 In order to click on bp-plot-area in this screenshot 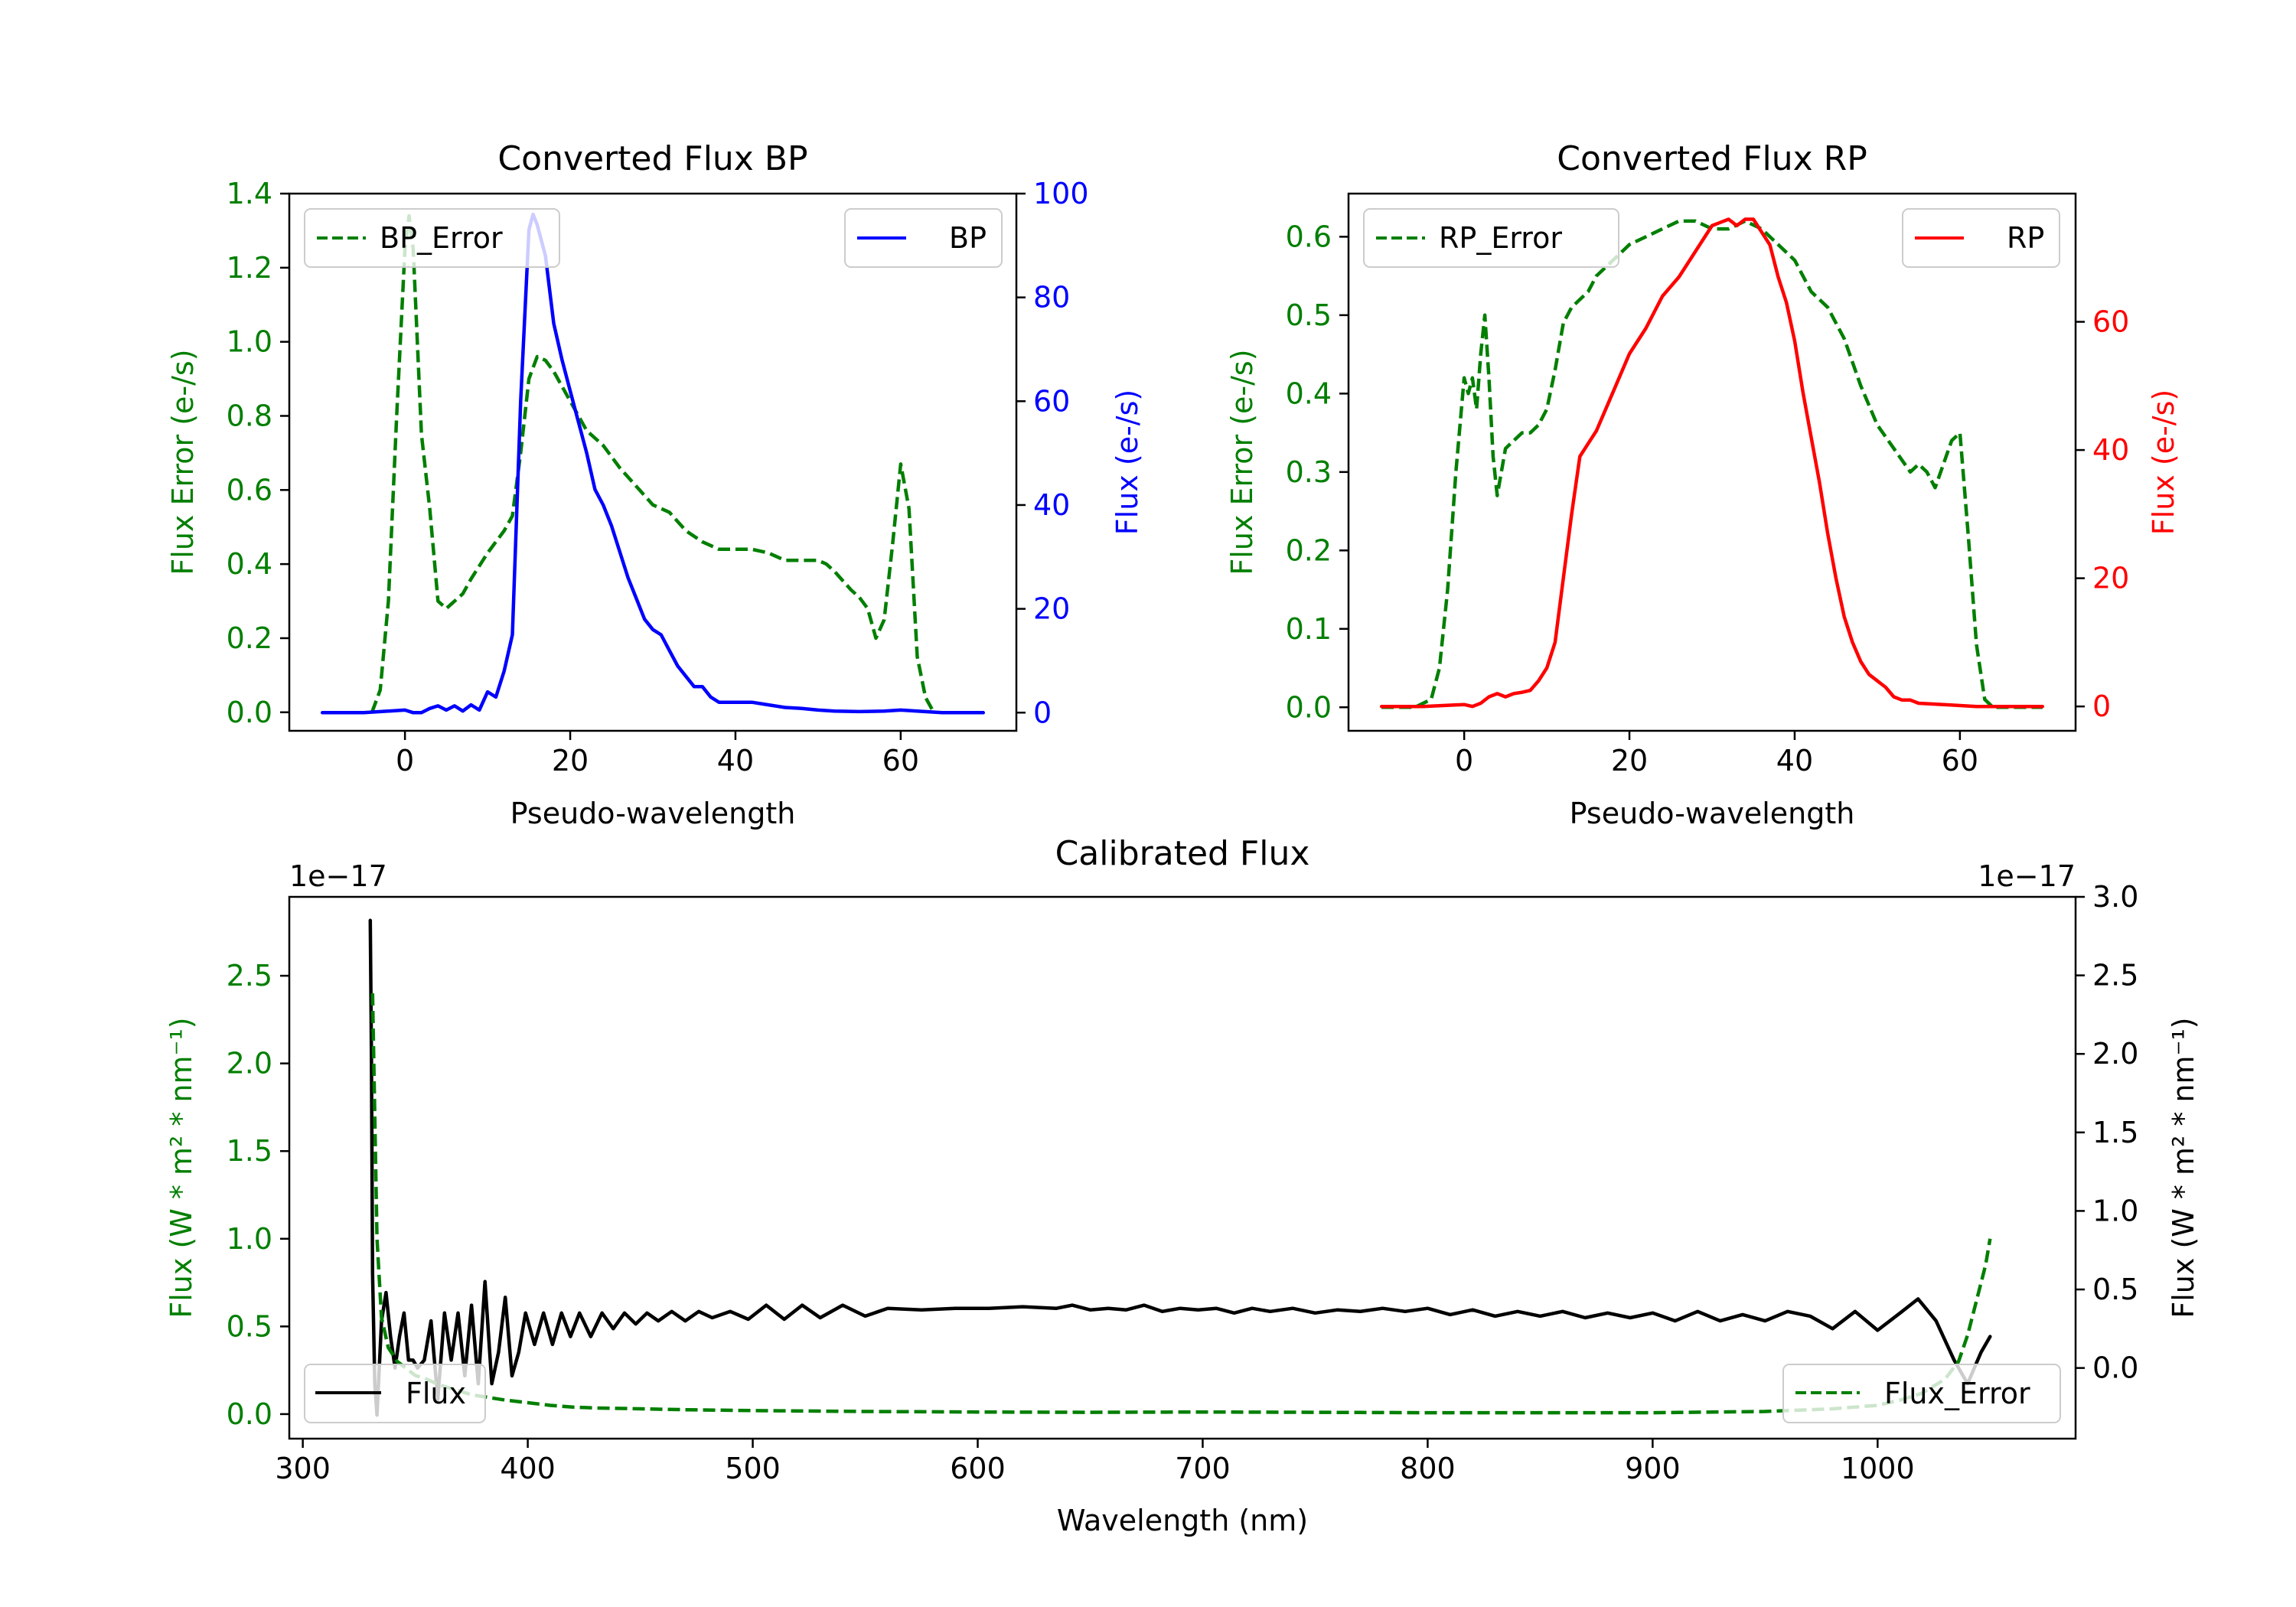, I will do `click(653, 463)`.